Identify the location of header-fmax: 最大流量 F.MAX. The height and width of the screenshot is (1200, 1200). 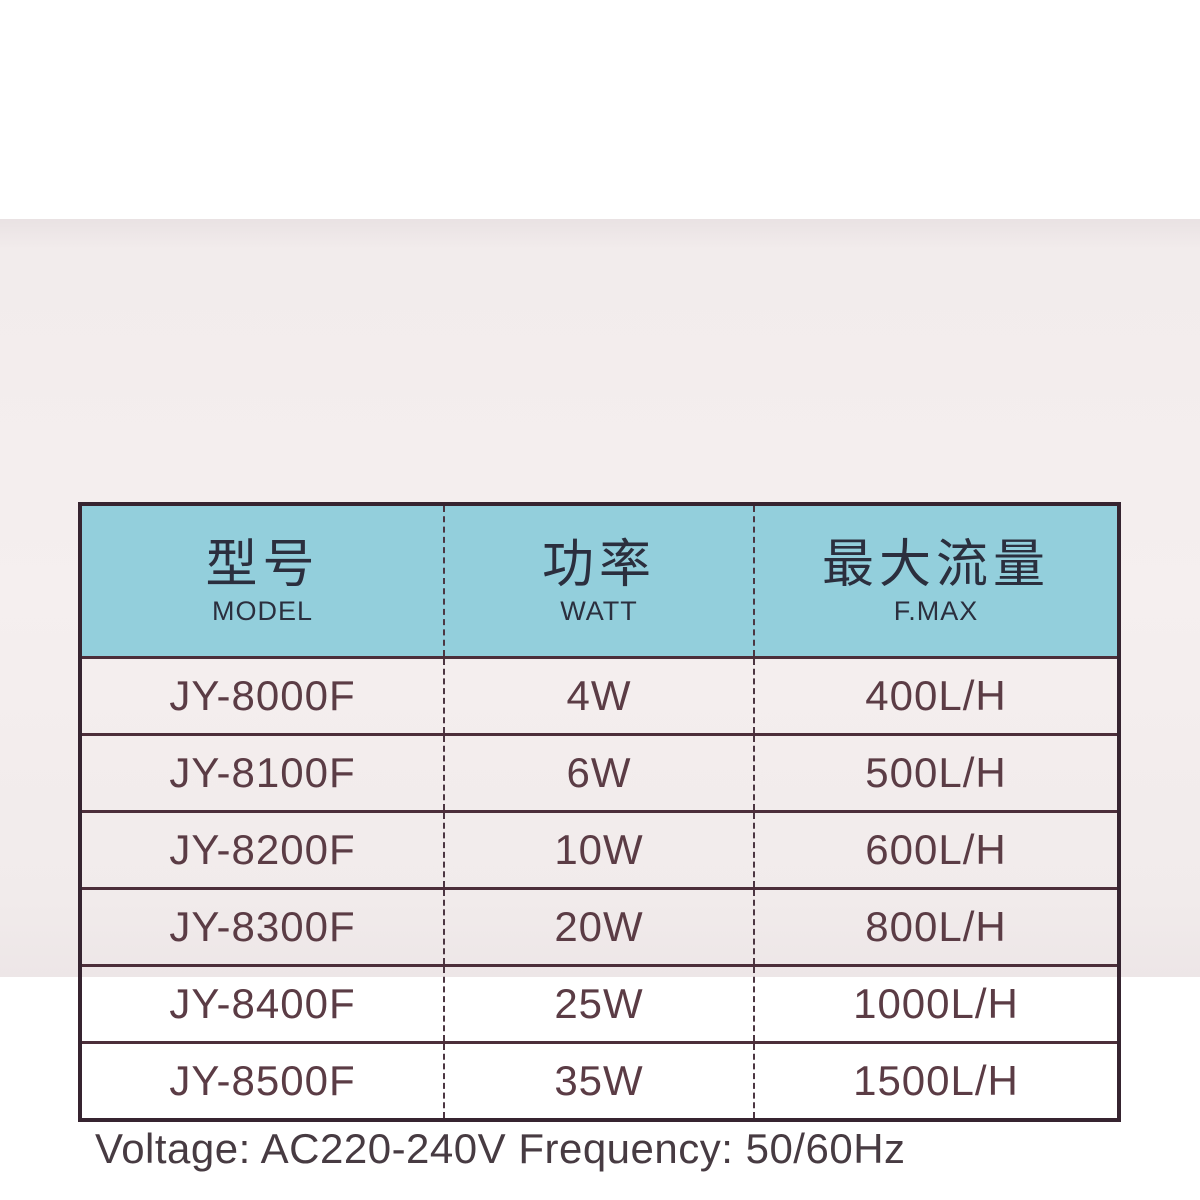
(936, 581).